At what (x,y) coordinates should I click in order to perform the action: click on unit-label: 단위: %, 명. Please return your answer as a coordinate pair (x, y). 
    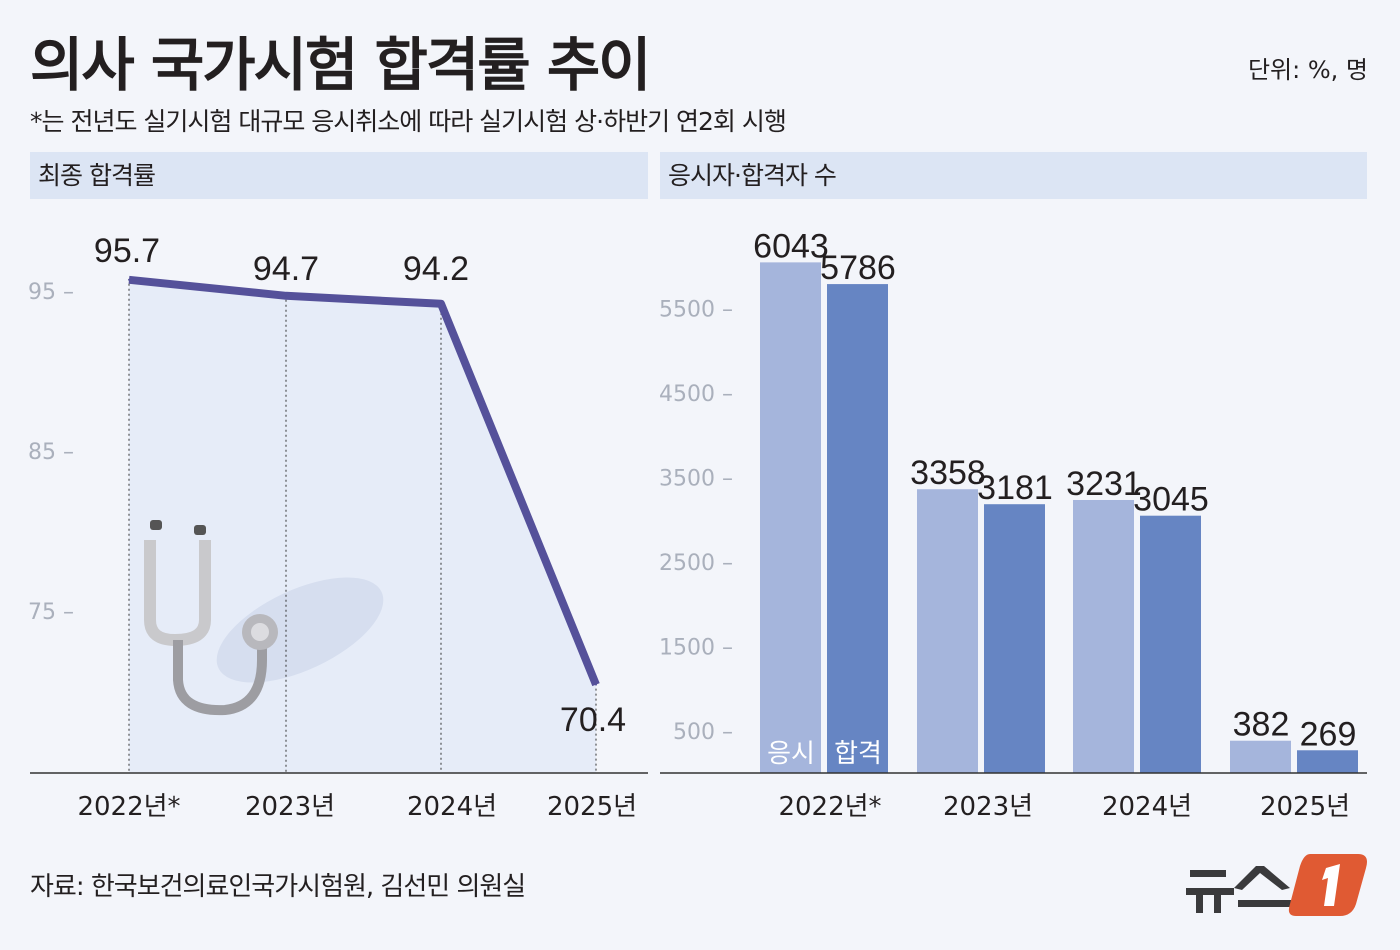
    Looking at the image, I should click on (1307, 70).